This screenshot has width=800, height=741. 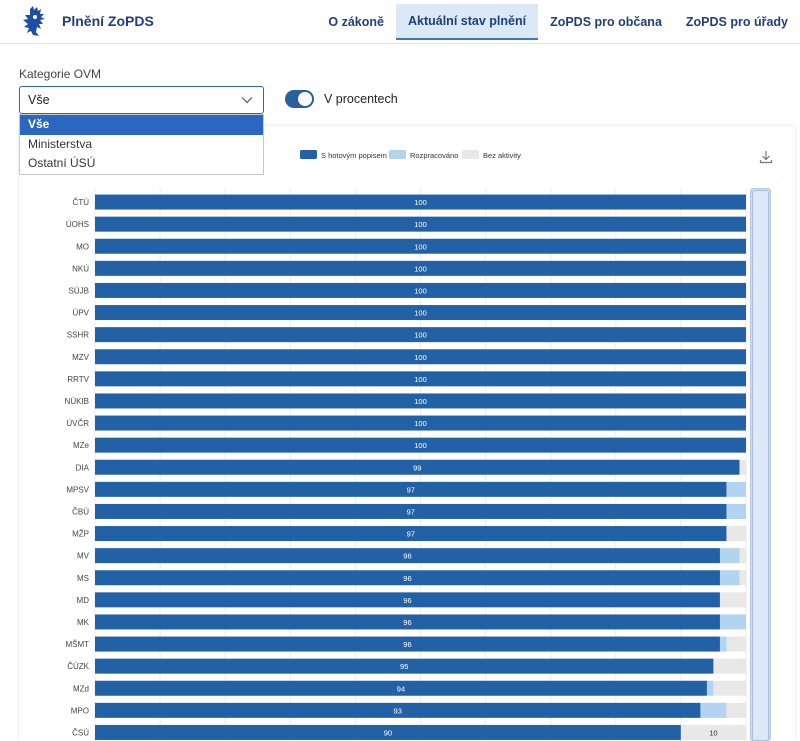 I want to click on chart-scrollbar-thumb, so click(x=760, y=465).